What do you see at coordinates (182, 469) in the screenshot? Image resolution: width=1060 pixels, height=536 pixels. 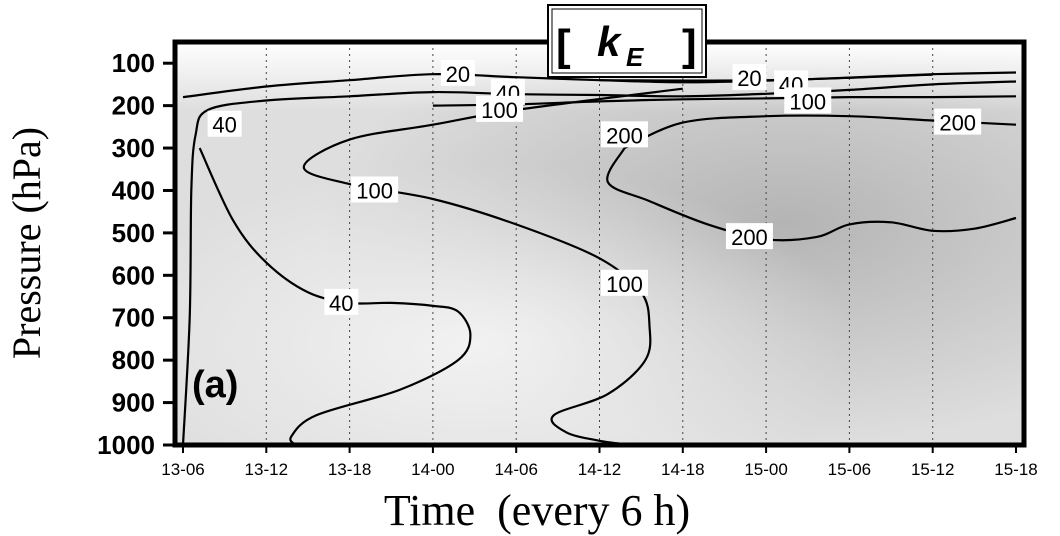 I see `x-tick-label-13-06: 13-06` at bounding box center [182, 469].